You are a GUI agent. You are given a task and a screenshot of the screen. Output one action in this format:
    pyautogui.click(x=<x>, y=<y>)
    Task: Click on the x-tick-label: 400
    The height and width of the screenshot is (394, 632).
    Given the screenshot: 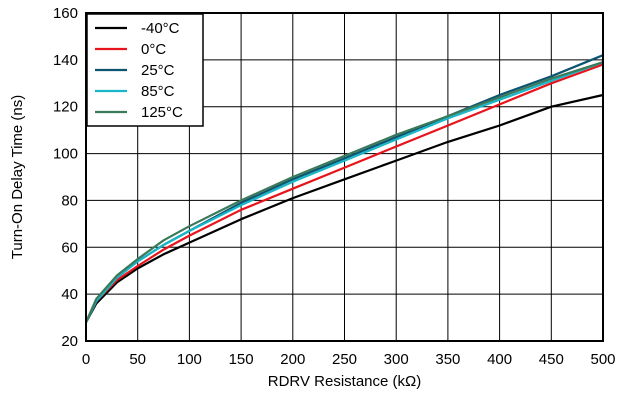 What is the action you would take?
    pyautogui.click(x=499, y=359)
    